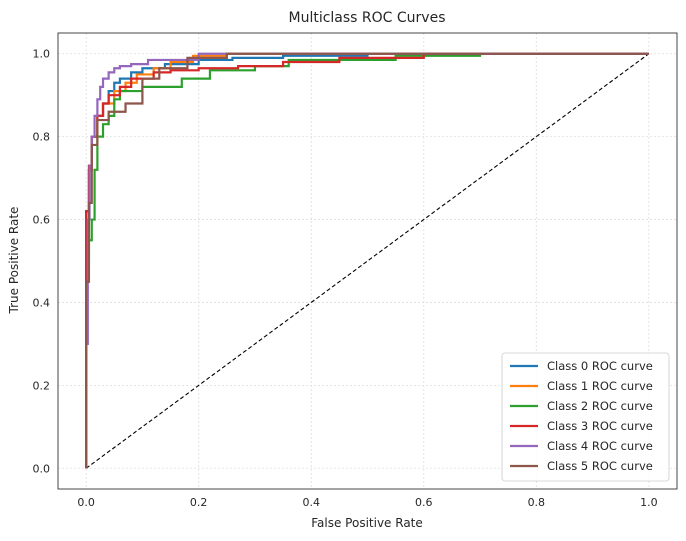  Describe the element at coordinates (649, 502) in the screenshot. I see `x-tick-label: 1.0` at that location.